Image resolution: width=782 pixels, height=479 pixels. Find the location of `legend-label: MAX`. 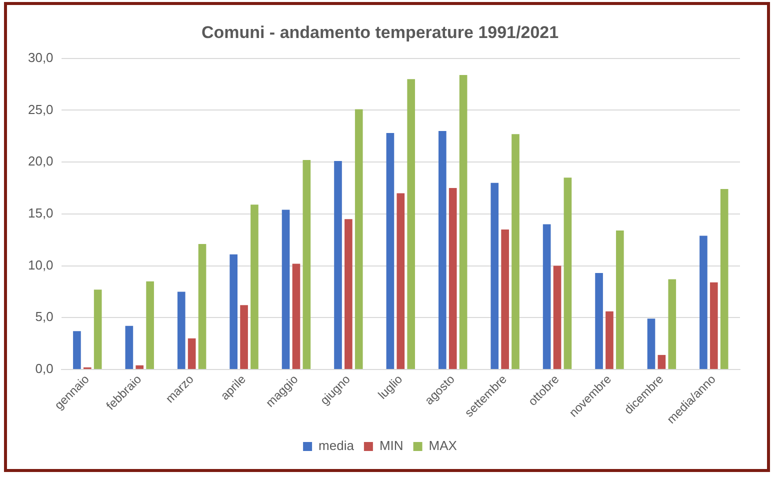

legend-label: MAX is located at coordinates (443, 446).